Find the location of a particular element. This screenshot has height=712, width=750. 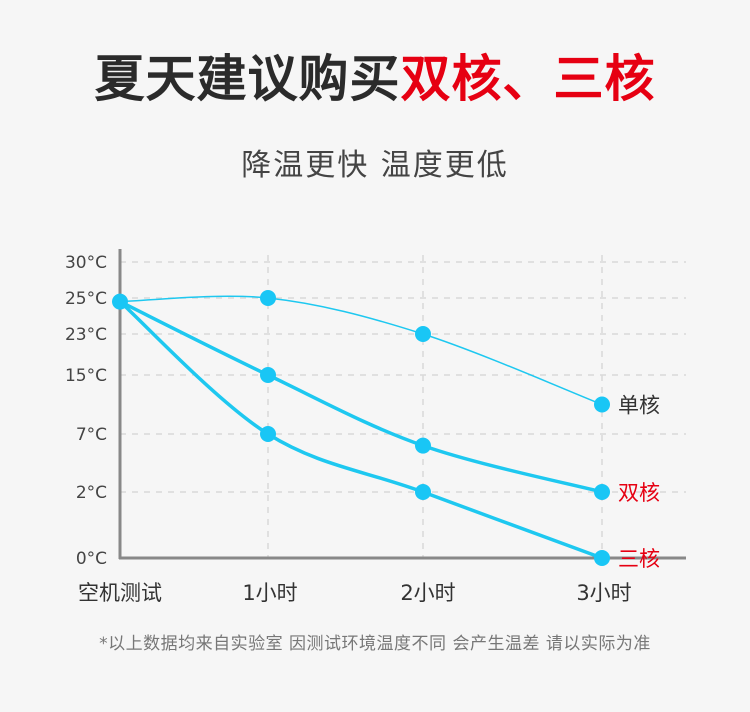

title-part-1: 夏天建议购买 is located at coordinates (247, 79).